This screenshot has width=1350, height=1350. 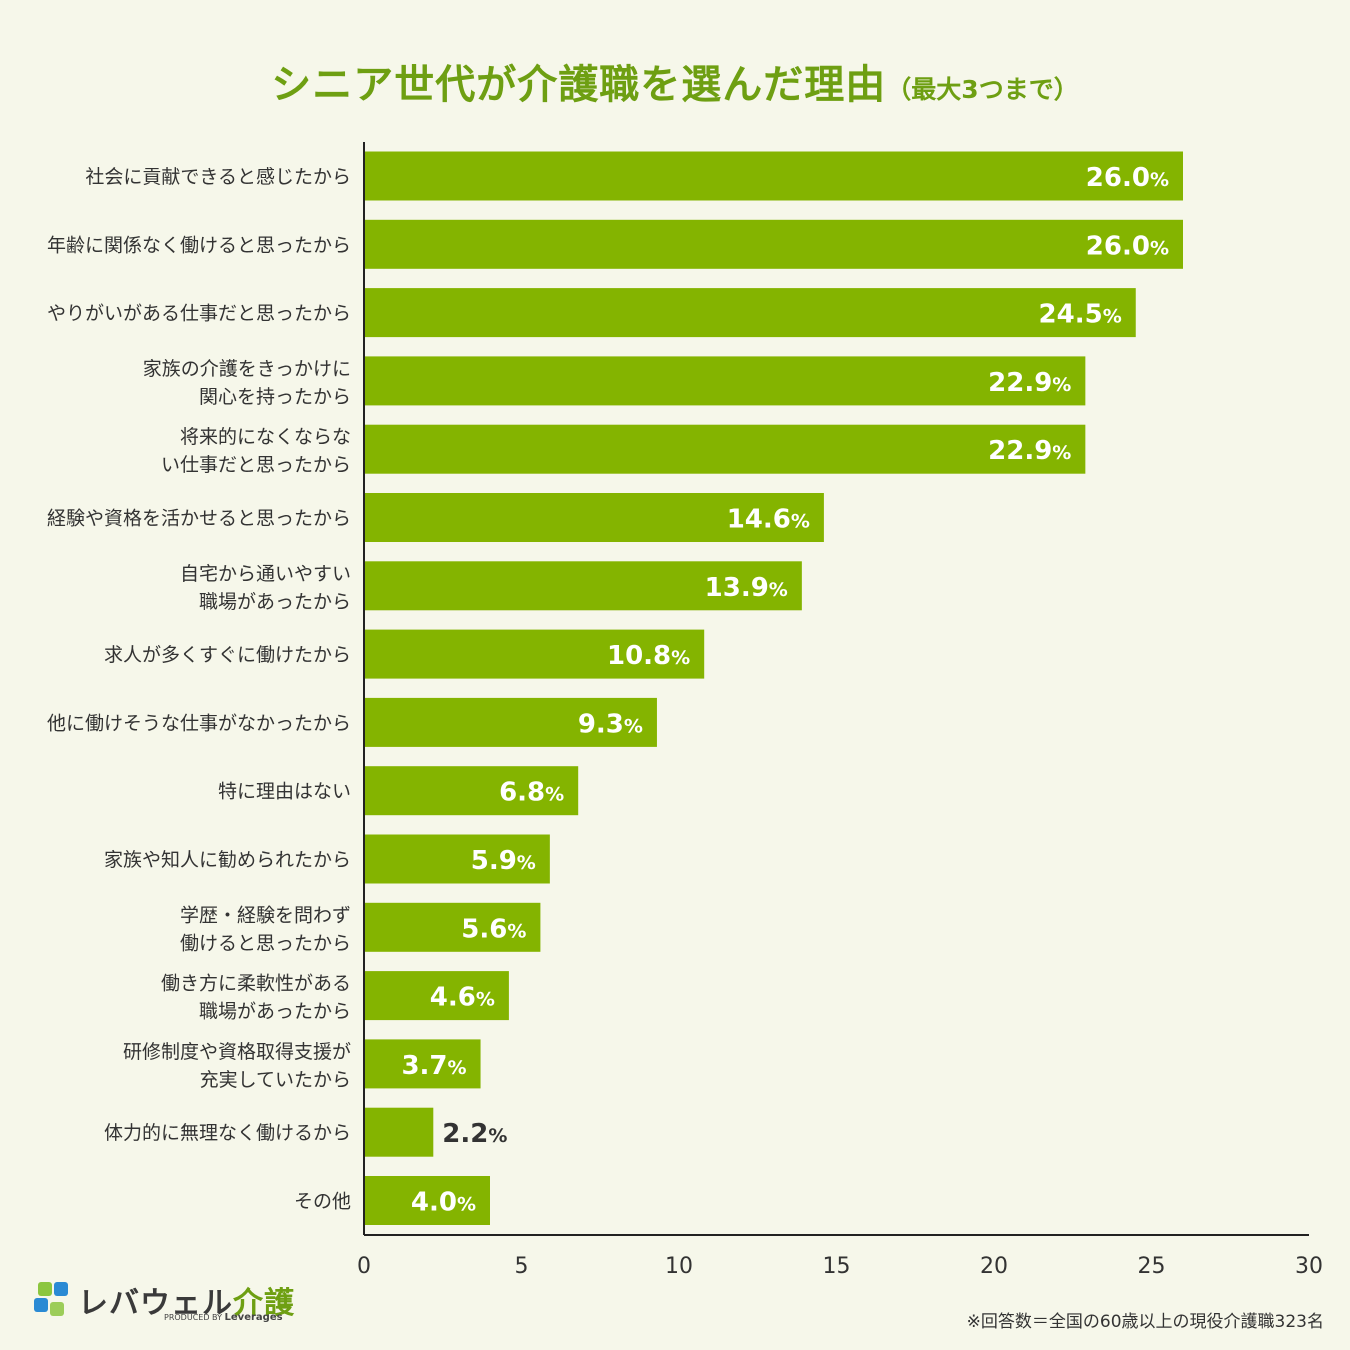 What do you see at coordinates (253, 1317) in the screenshot?
I see `produced-company: Leverages` at bounding box center [253, 1317].